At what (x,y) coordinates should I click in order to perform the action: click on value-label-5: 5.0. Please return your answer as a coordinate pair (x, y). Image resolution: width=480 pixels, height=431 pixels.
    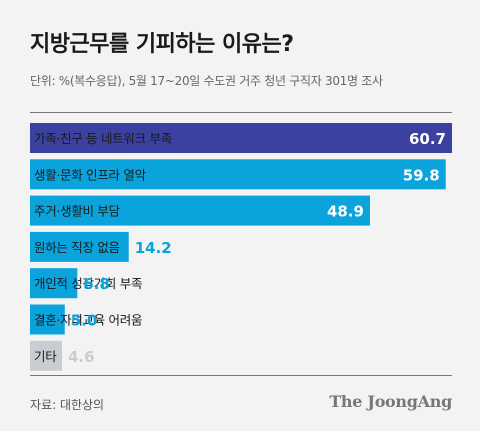
    Looking at the image, I should click on (84, 321).